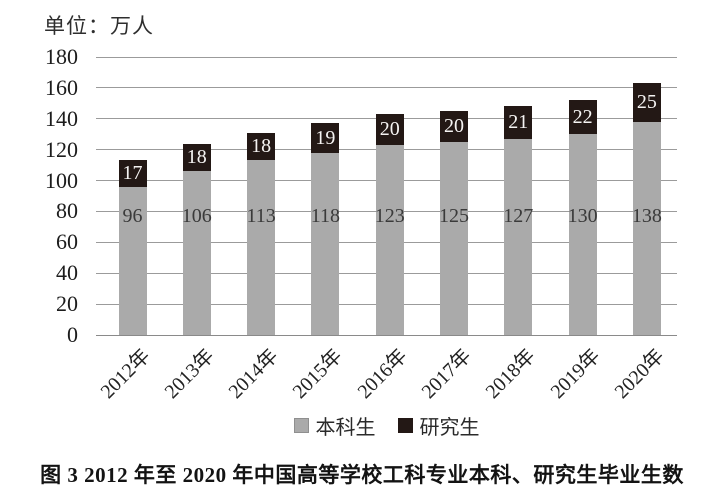  Describe the element at coordinates (454, 238) in the screenshot. I see `bar-undergrad-segment: 125` at that location.